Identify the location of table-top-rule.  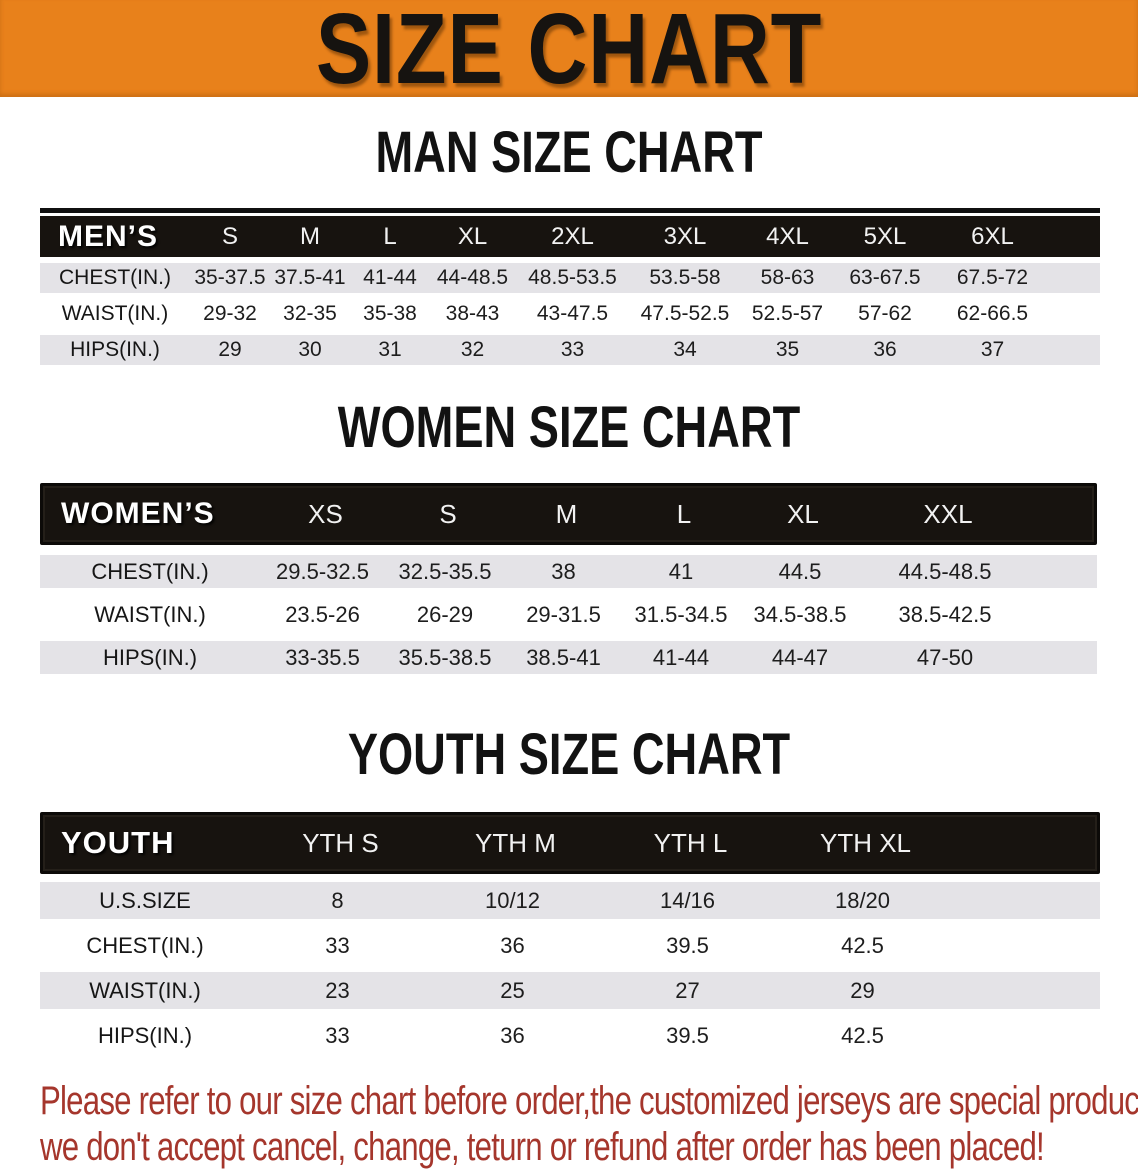
(570, 210).